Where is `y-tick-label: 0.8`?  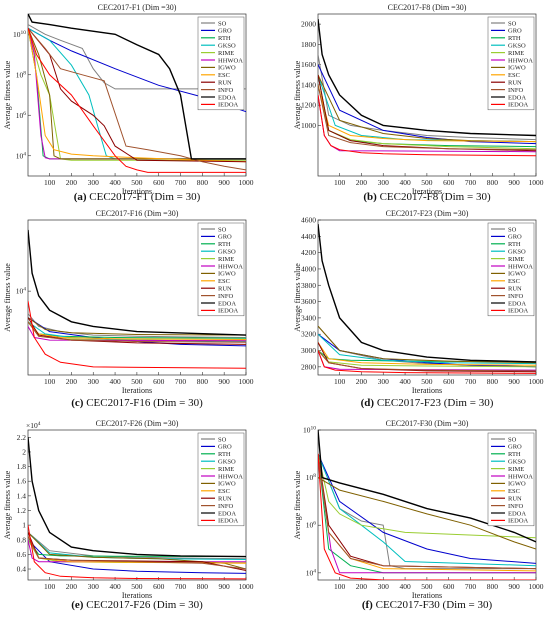 y-tick-label: 0.8 is located at coordinates (22, 539).